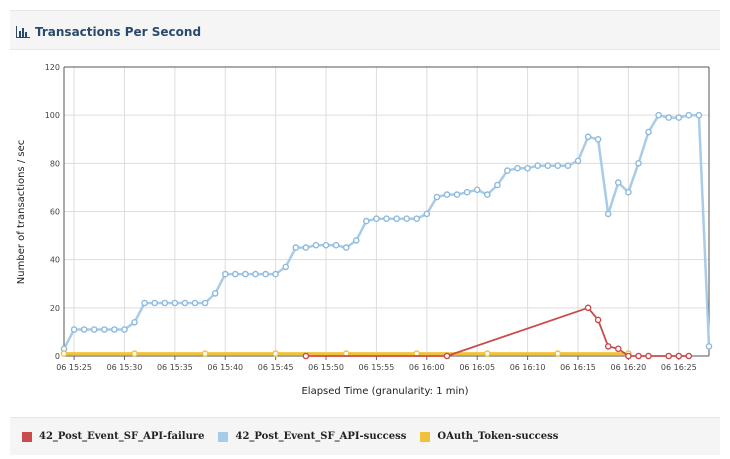 The width and height of the screenshot is (730, 459). What do you see at coordinates (477, 367) in the screenshot?
I see `x-tick-label: 06 16:05` at bounding box center [477, 367].